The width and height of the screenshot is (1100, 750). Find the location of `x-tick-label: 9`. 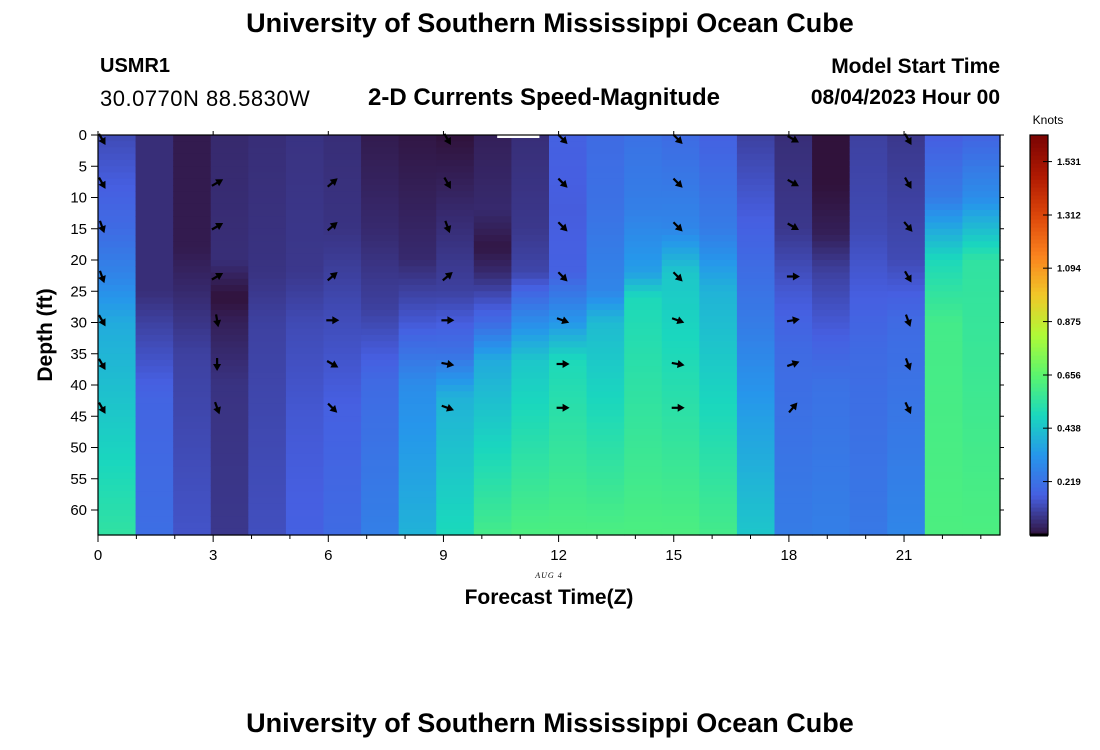

x-tick-label: 9 is located at coordinates (443, 555).